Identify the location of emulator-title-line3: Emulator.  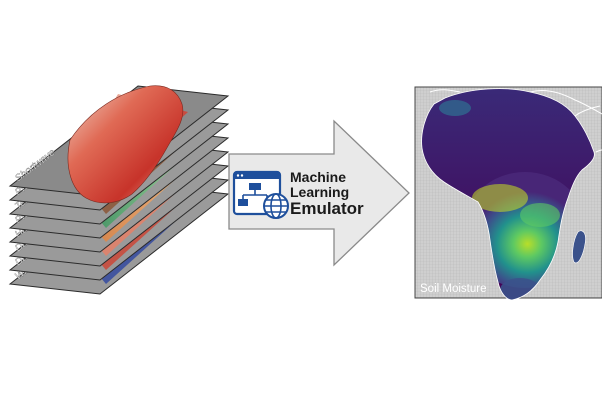
(327, 208).